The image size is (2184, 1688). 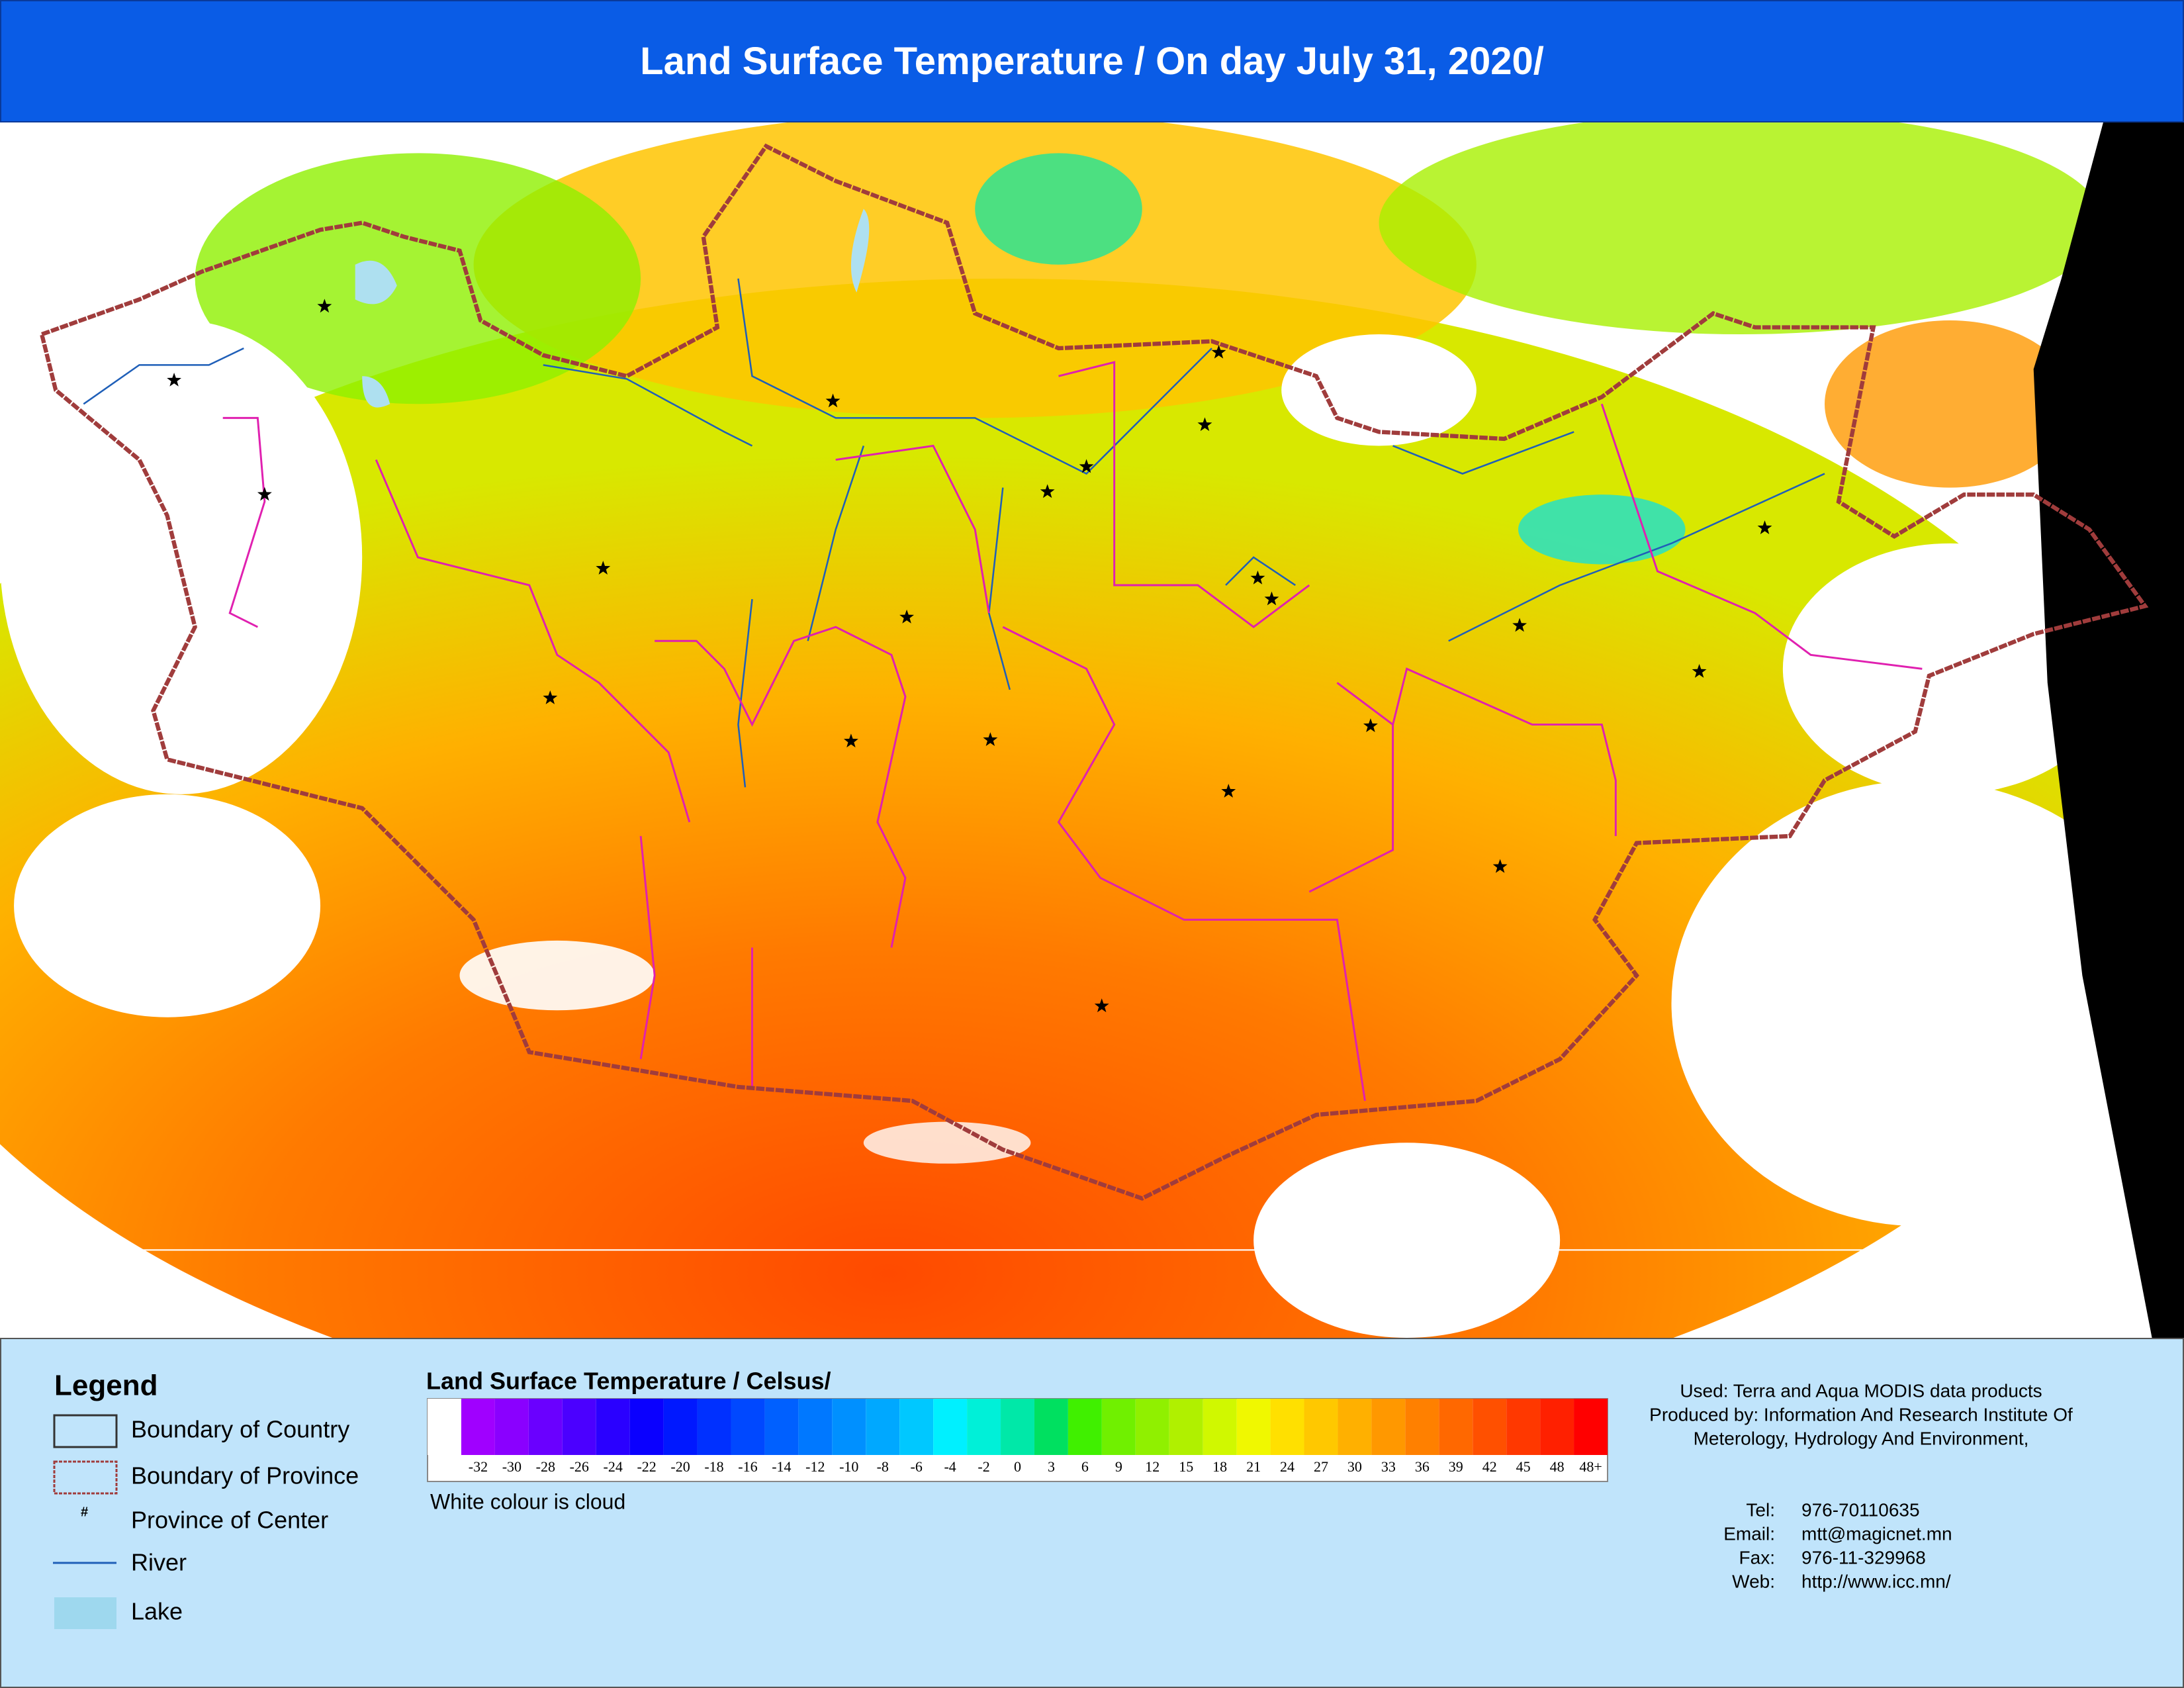 I want to click on scale-label: 3, so click(x=1051, y=1466).